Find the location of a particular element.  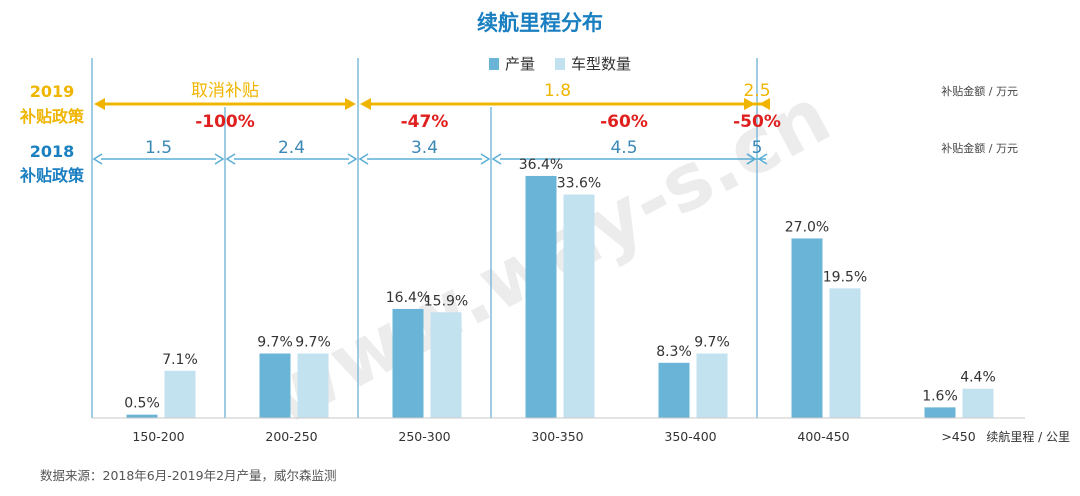

legend-label-0: 产量 is located at coordinates (520, 64).